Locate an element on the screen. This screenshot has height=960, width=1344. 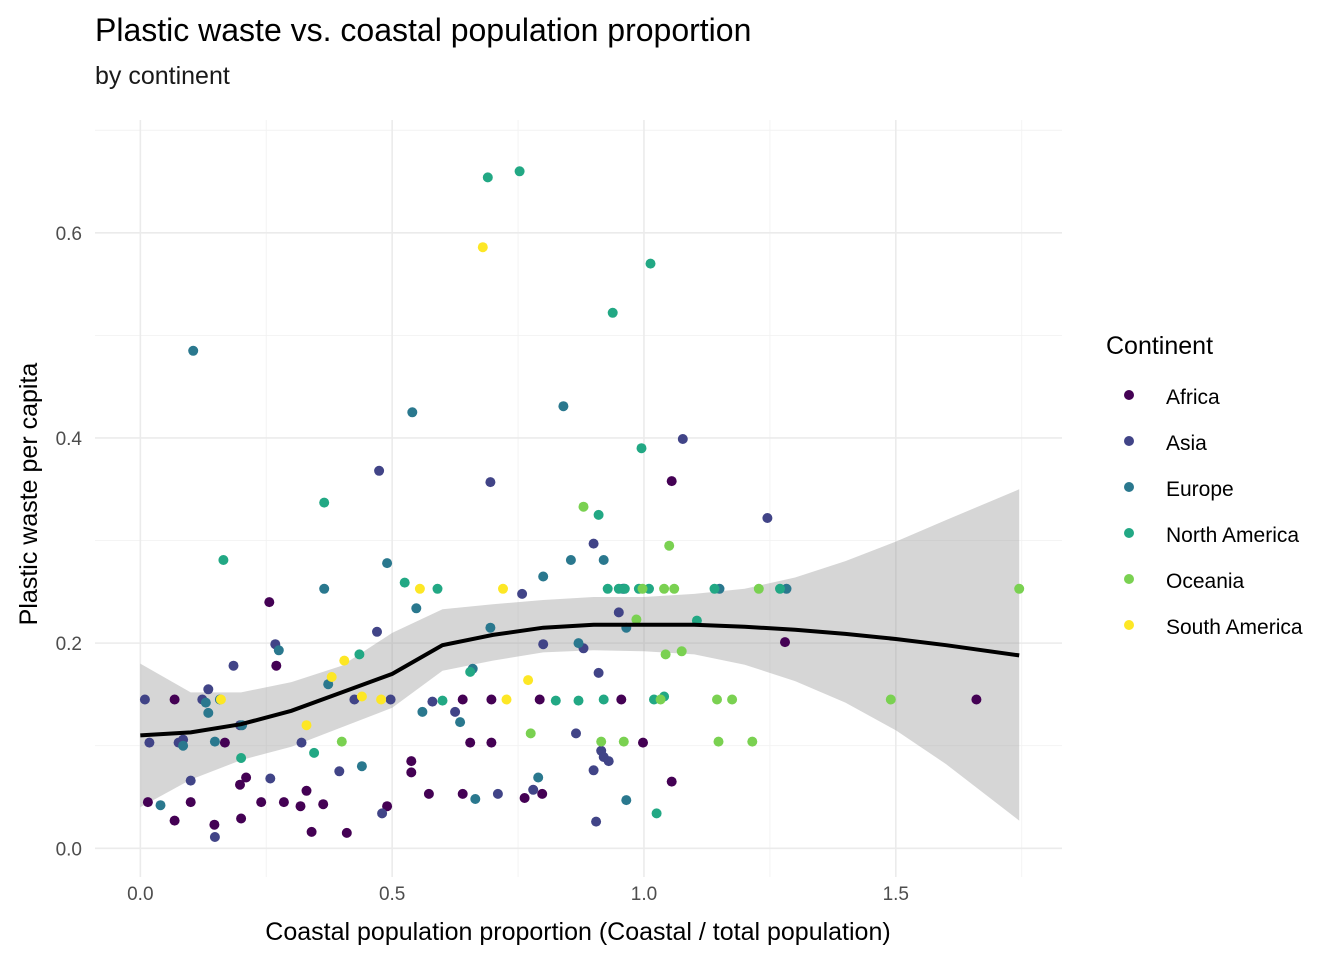
y-tick-label: 0.0 is located at coordinates (69, 849).